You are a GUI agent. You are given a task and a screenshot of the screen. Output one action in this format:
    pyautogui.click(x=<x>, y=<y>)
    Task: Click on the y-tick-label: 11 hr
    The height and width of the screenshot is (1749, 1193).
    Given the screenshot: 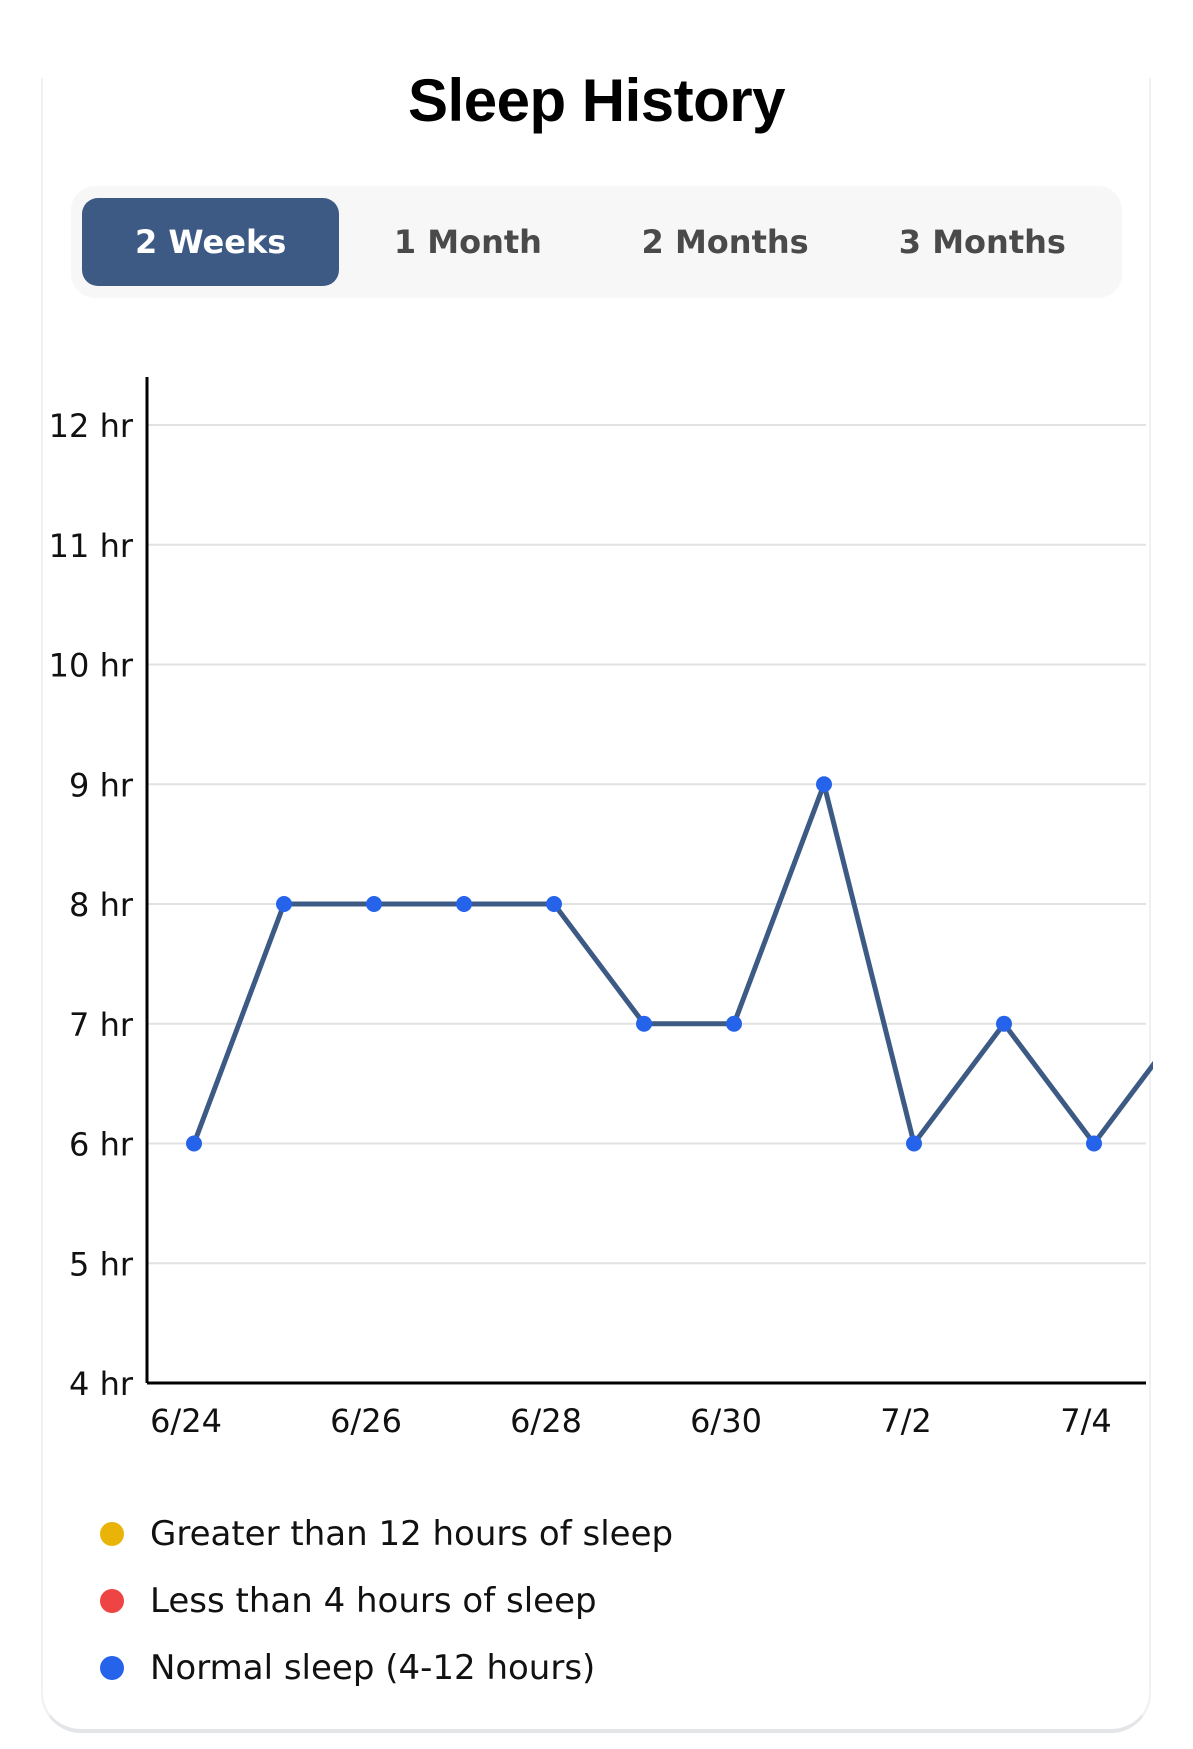 What is the action you would take?
    pyautogui.click(x=91, y=546)
    